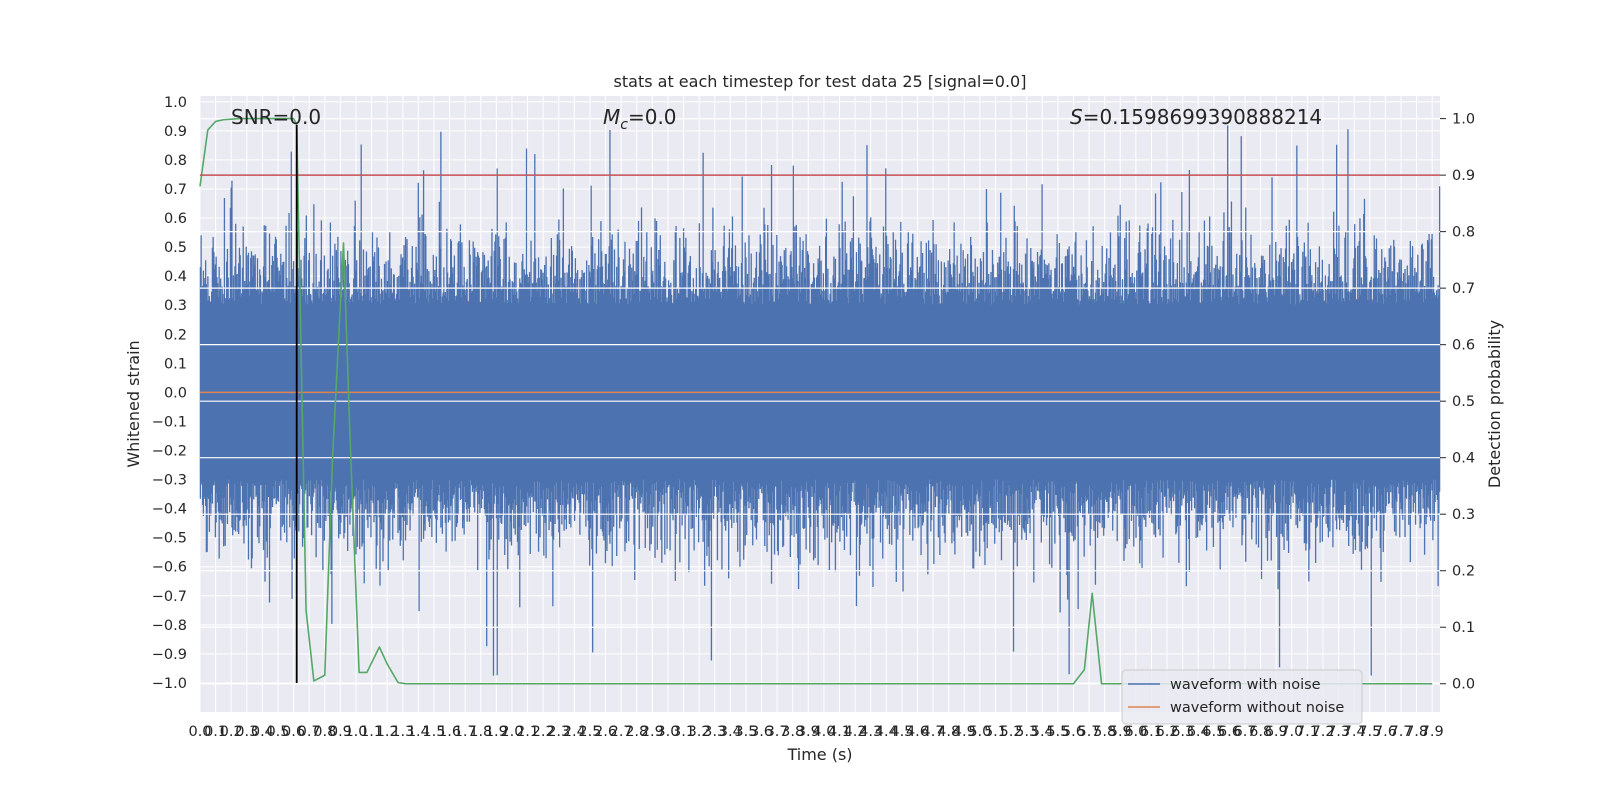 This screenshot has height=800, width=1600. Describe the element at coordinates (652, 732) in the screenshot. I see `x-tick-label: 2.9` at that location.